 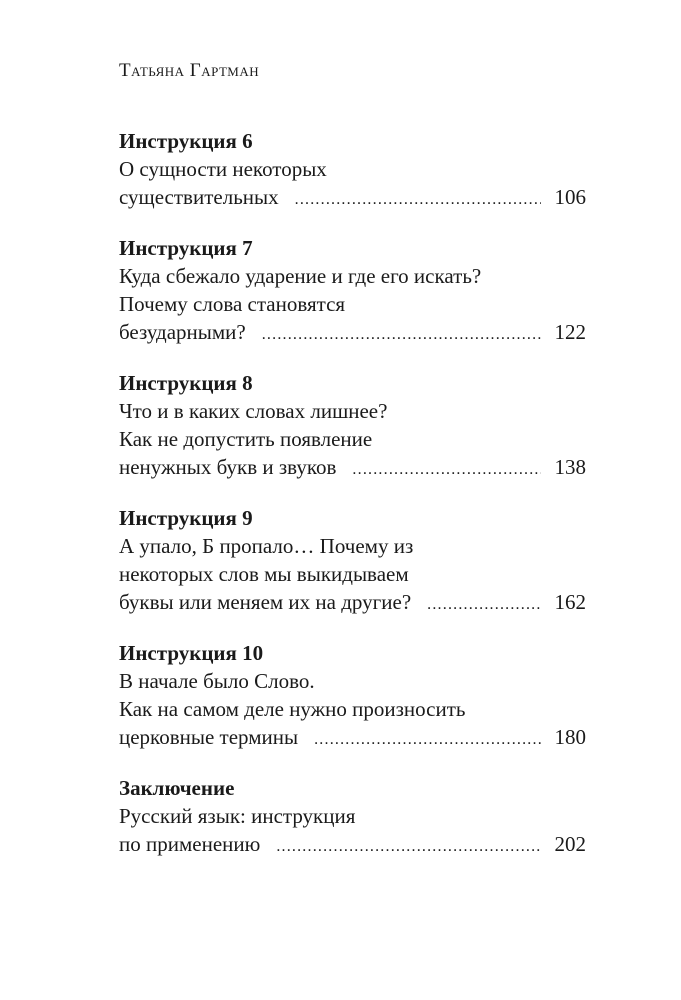 I want to click on toc-entry-heading: Инструкция 10, so click(x=191, y=653).